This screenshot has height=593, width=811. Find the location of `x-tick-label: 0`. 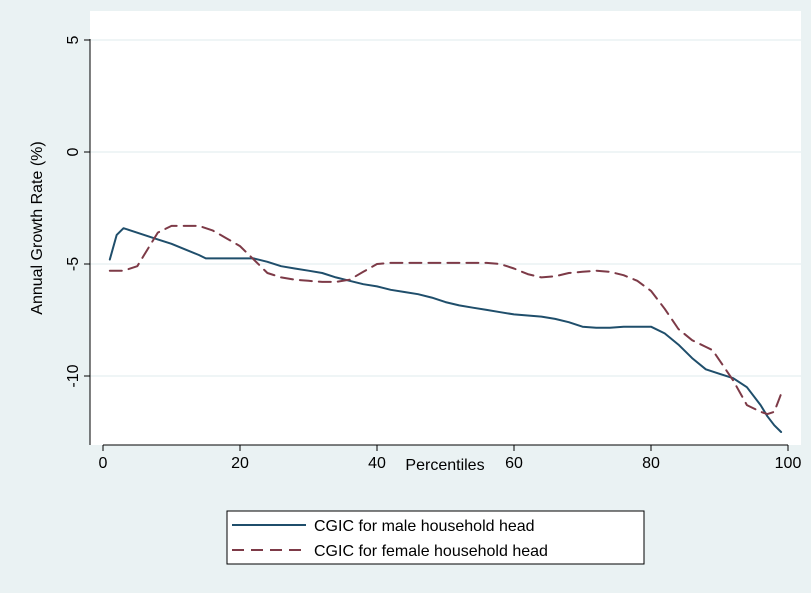

x-tick-label: 0 is located at coordinates (103, 463).